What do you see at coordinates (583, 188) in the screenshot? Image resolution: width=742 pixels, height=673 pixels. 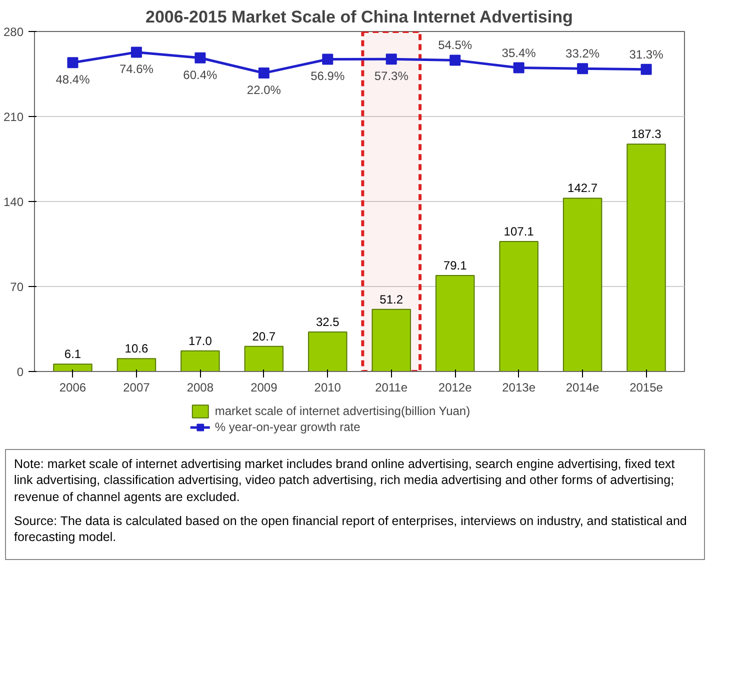 I see `data-label: 142.7` at bounding box center [583, 188].